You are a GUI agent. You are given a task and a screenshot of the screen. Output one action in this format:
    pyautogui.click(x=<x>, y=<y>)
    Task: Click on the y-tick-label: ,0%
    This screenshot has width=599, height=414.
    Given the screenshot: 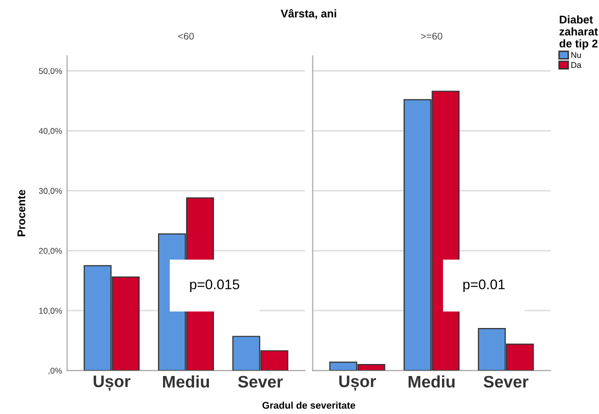 What is the action you would take?
    pyautogui.click(x=55, y=371)
    